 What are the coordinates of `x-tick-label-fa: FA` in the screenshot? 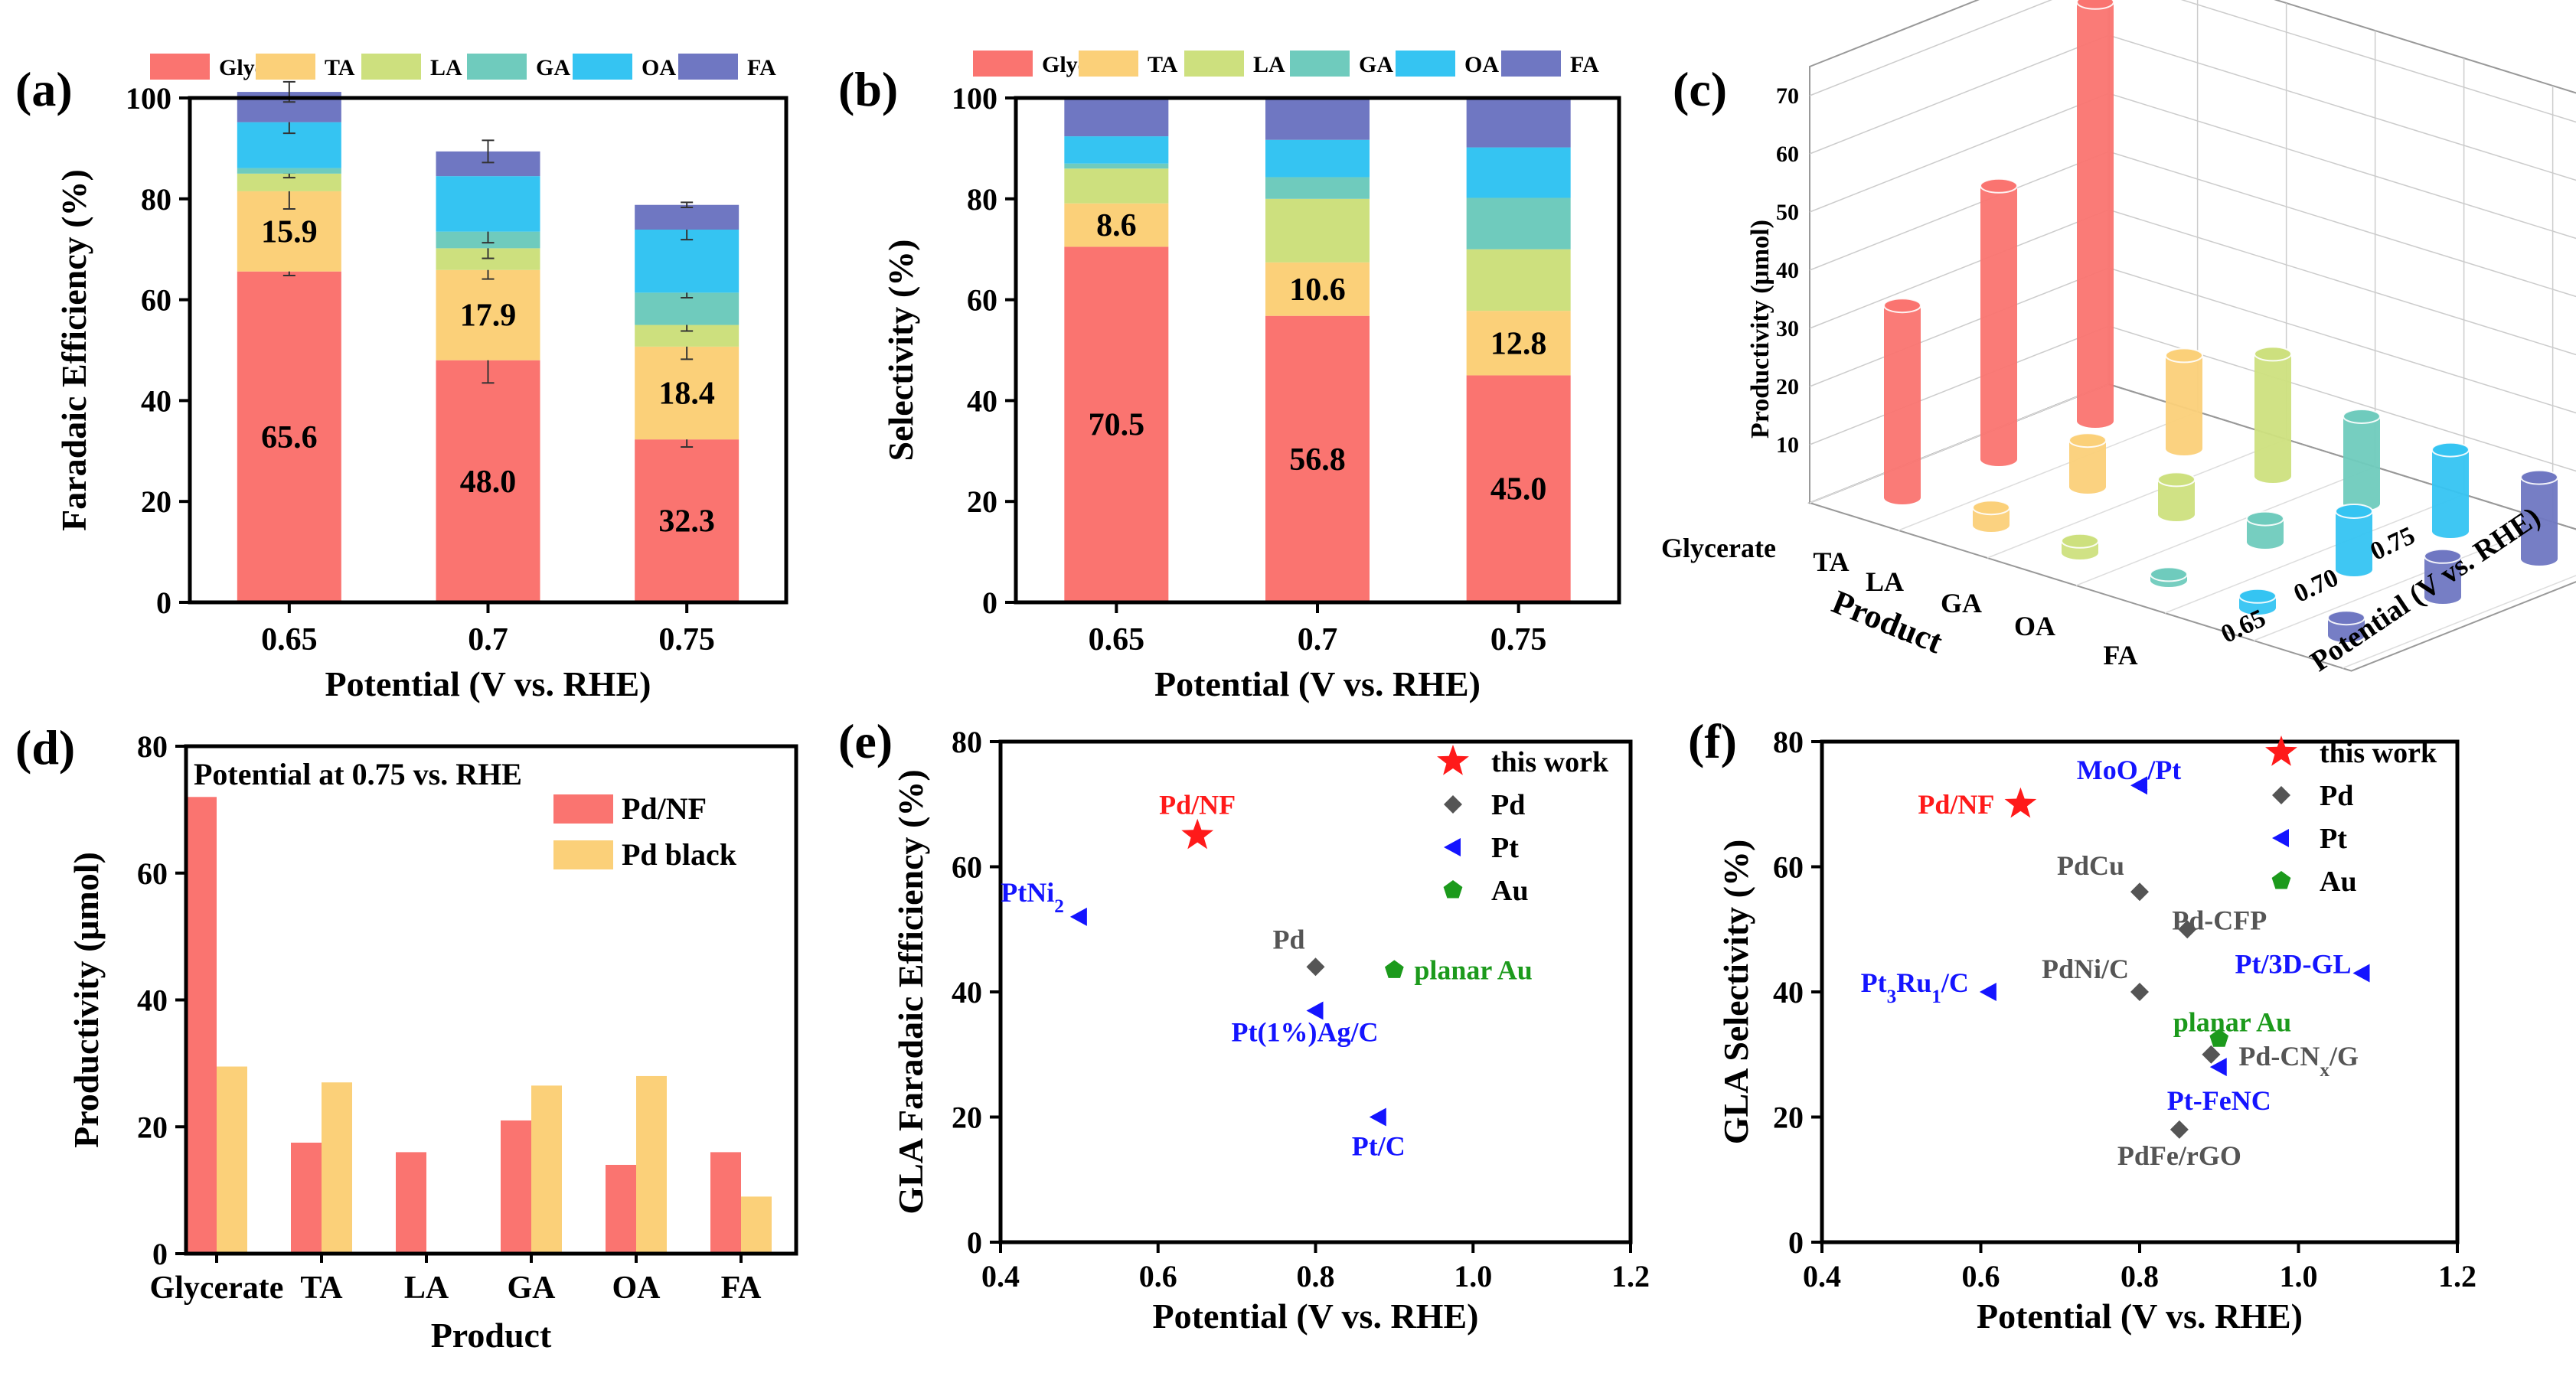 It's located at (2120, 655).